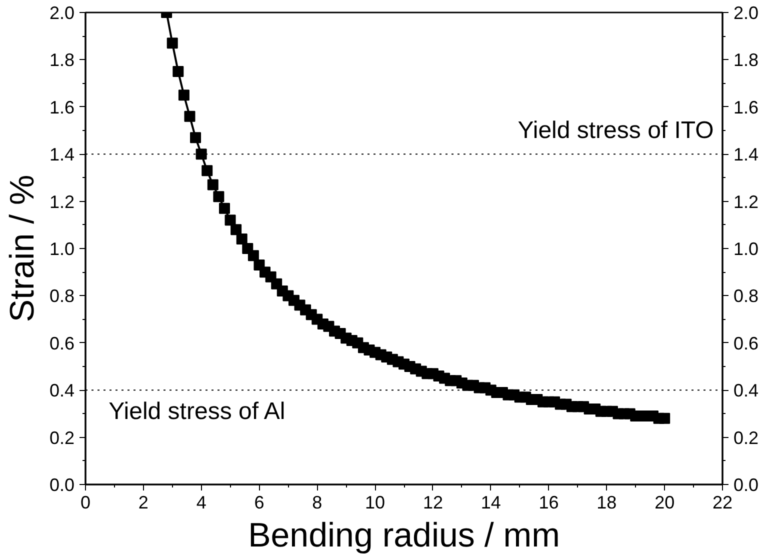 This screenshot has height=557, width=761. Describe the element at coordinates (746, 154) in the screenshot. I see `y2-tick-label: 1.4` at that location.